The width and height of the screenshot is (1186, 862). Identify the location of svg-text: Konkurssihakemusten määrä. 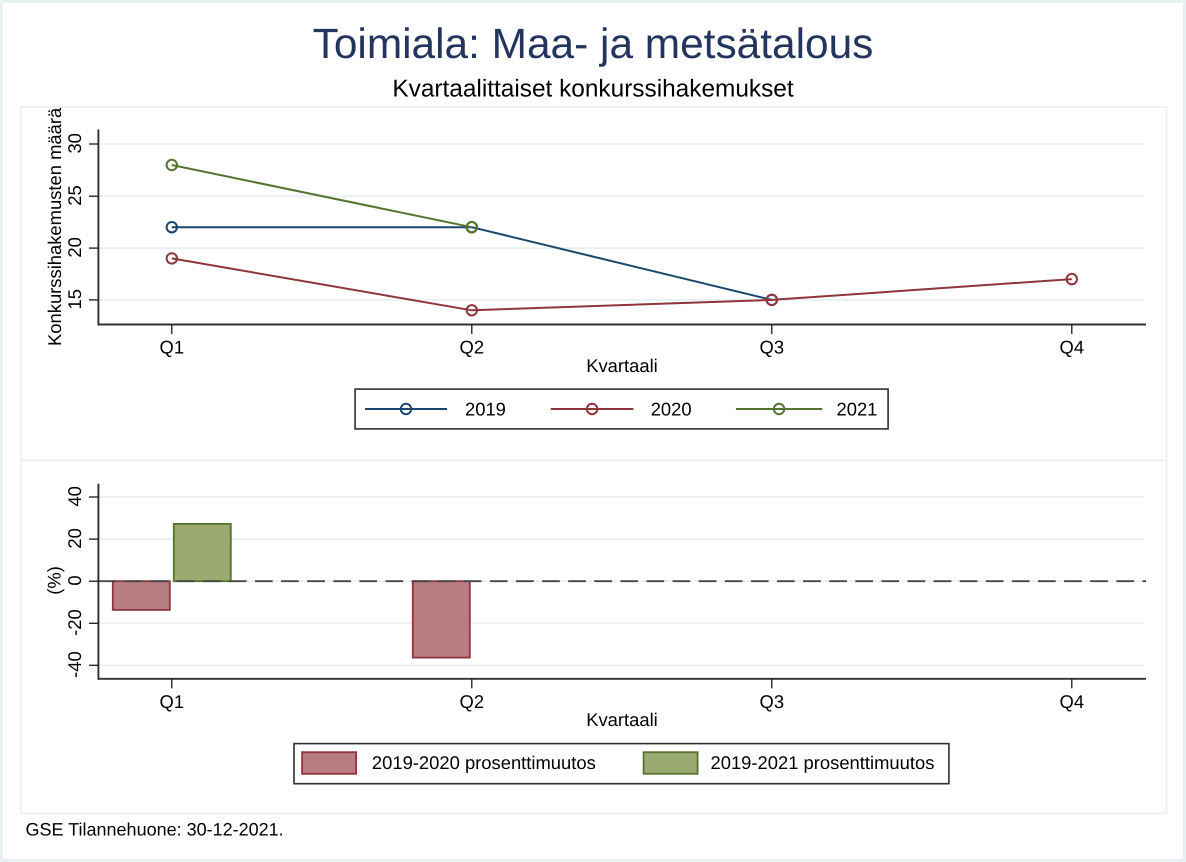
(54, 226).